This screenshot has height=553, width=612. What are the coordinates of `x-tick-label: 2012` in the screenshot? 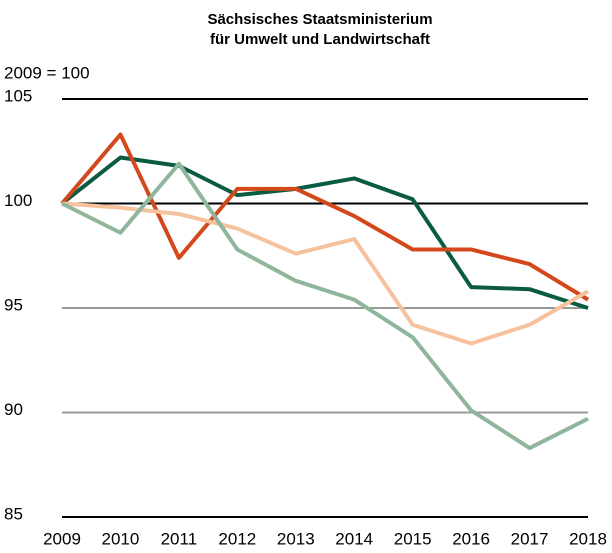 It's located at (237, 538).